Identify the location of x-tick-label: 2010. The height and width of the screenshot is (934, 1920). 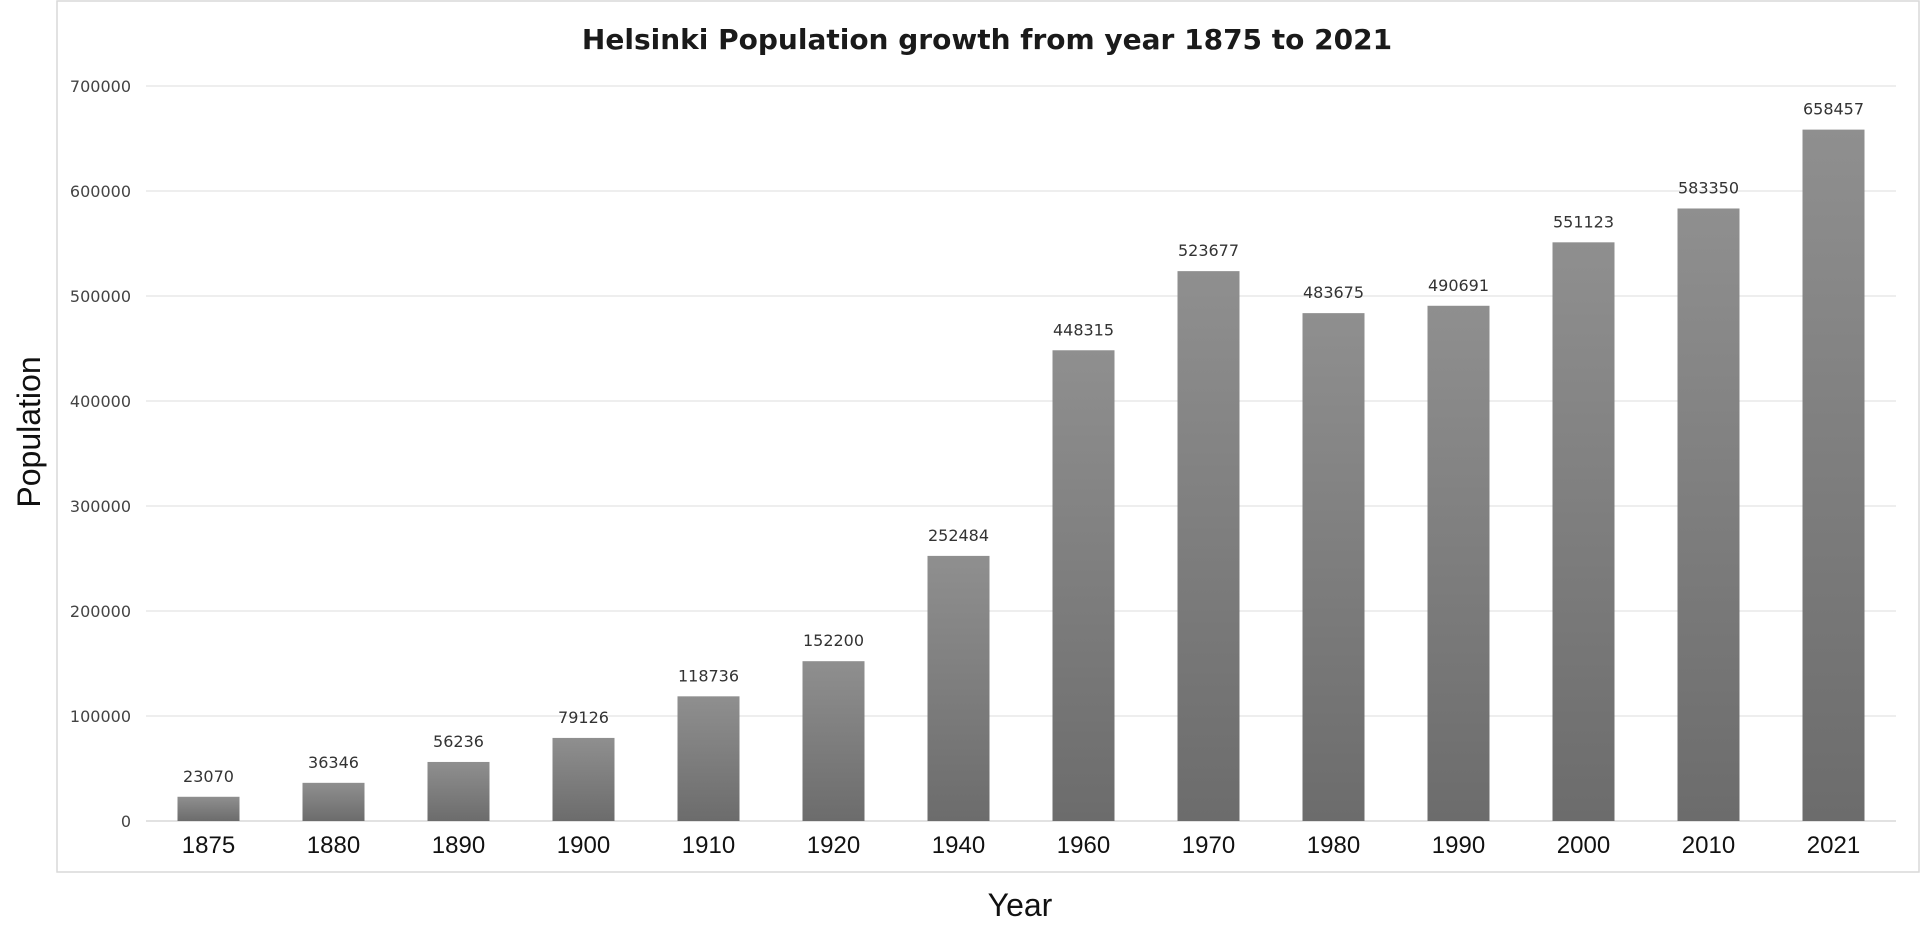
(1708, 845).